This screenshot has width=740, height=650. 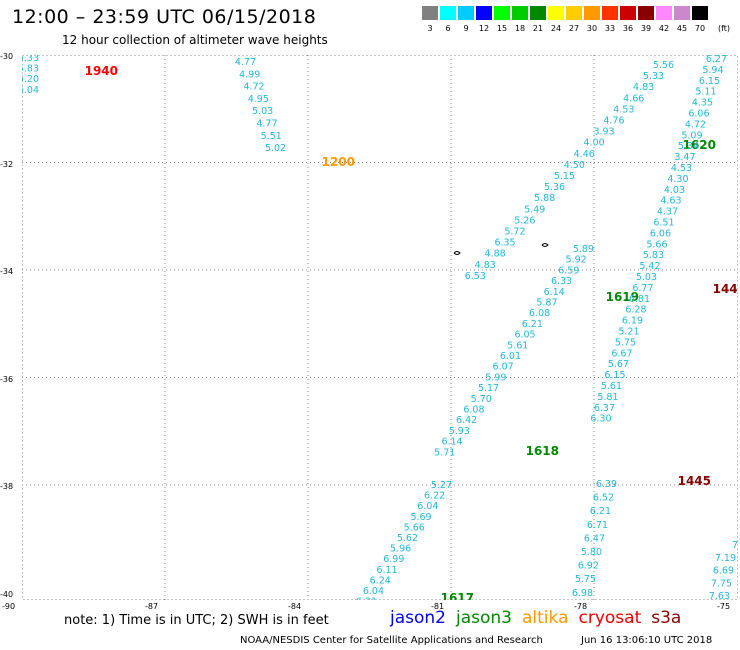 I want to click on swh-value: 6.11, so click(x=386, y=570).